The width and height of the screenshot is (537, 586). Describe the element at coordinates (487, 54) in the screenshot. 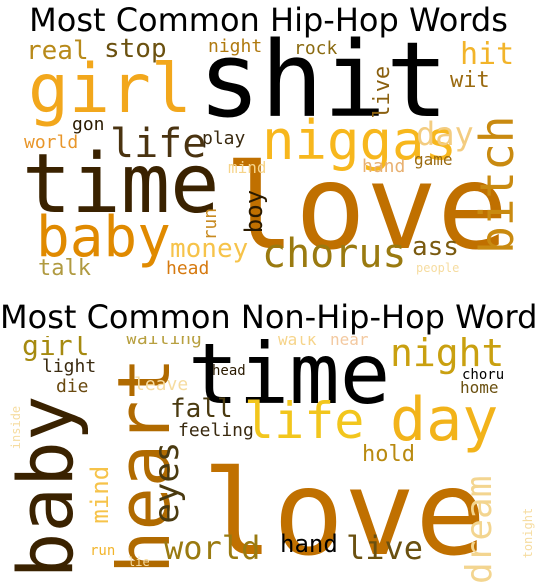

I see `word-hit: hit` at that location.